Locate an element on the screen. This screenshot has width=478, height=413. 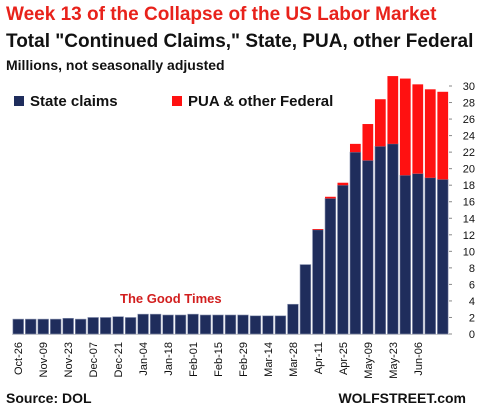
y-tick-label: 10 is located at coordinates (469, 252).